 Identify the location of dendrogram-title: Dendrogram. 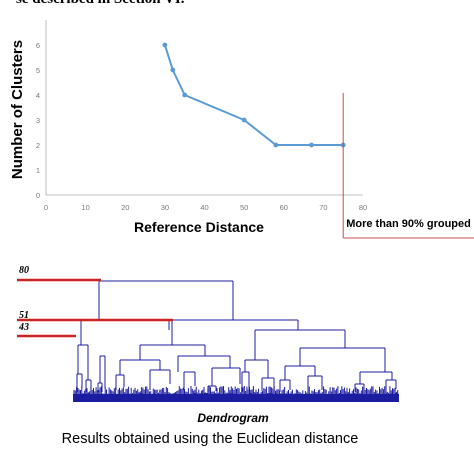
(233, 418).